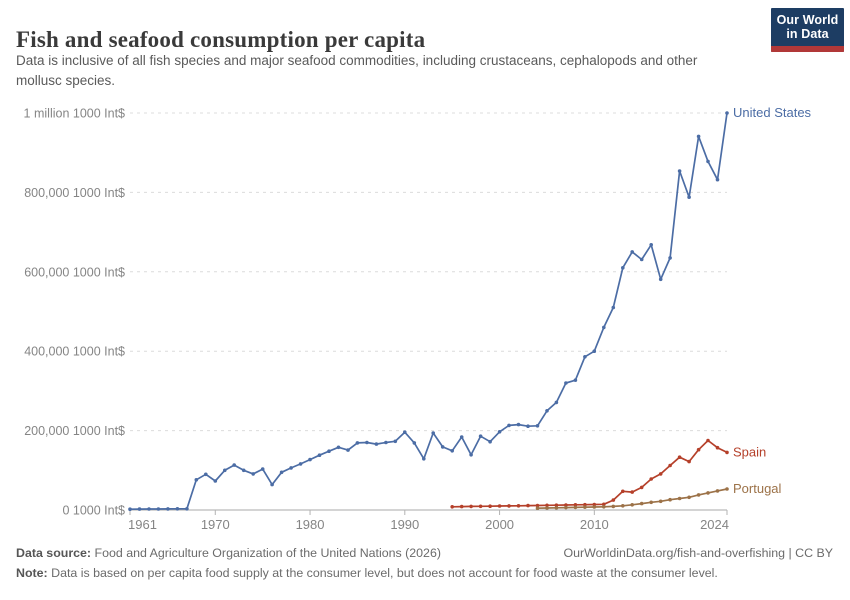 The width and height of the screenshot is (850, 600). What do you see at coordinates (93, 511) in the screenshot?
I see `y-axis-label: 0 1000 Int$` at bounding box center [93, 511].